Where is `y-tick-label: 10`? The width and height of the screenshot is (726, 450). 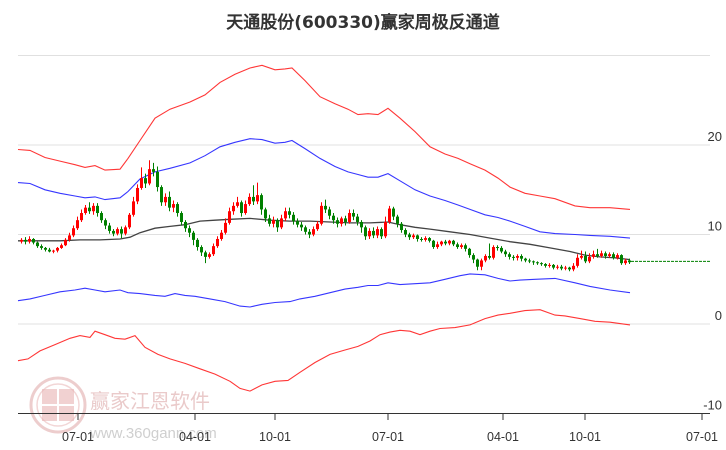 y-tick-label: 10 is located at coordinates (715, 226).